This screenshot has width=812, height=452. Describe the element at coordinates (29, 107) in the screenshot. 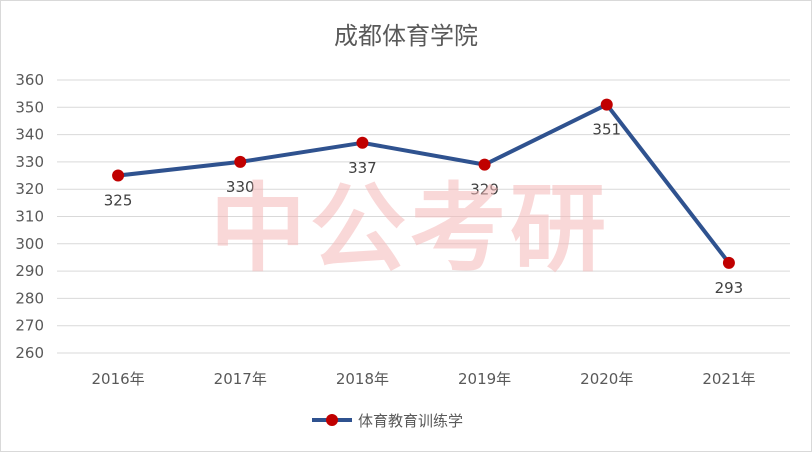

I see `y-tick-label: 350` at that location.